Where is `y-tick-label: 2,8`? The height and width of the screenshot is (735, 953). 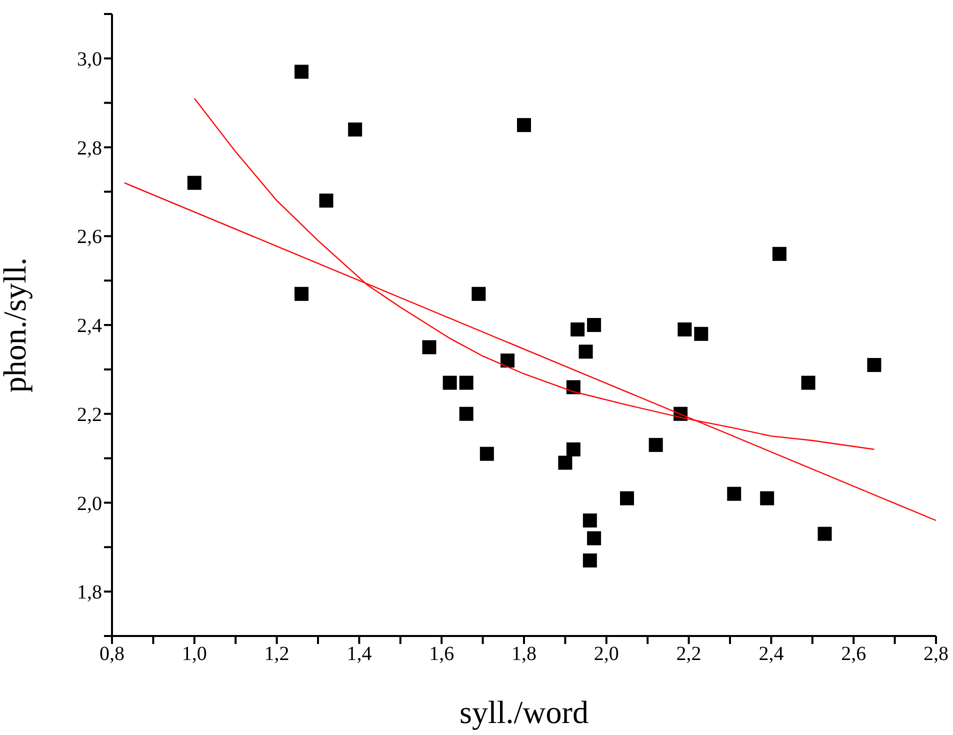 y-tick-label: 2,8 is located at coordinates (89, 148).